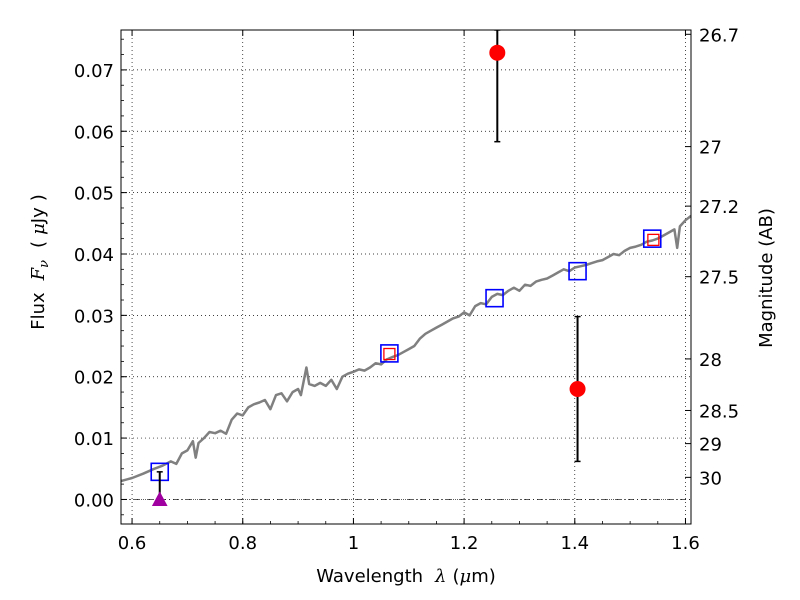  I want to click on x-tick-label: 0.6, so click(132, 543).